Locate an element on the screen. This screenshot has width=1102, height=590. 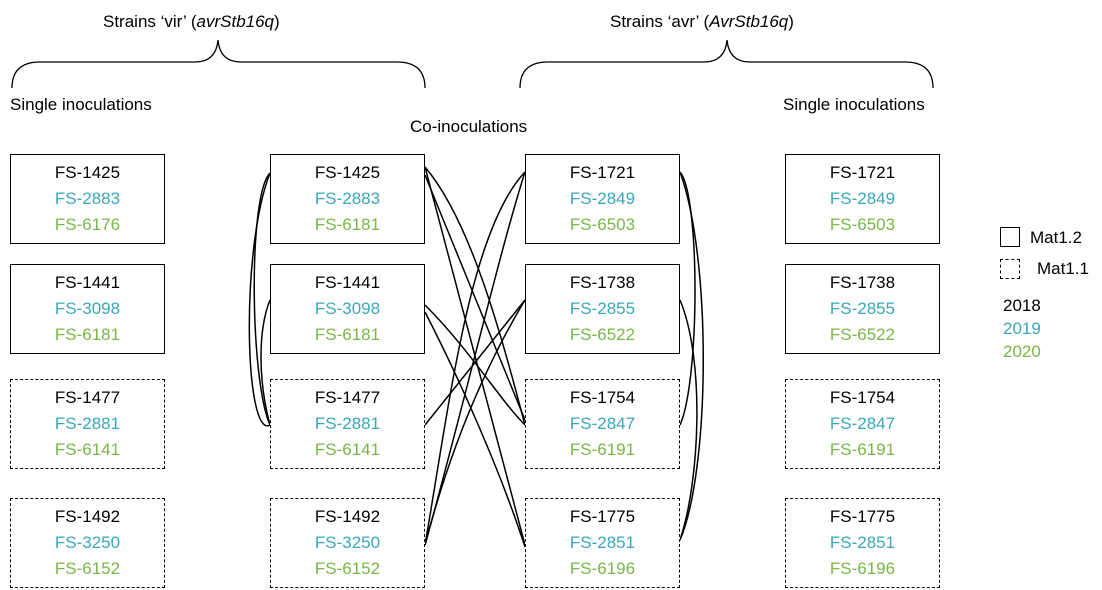
vir-header-gene: avrStb16q is located at coordinates (235, 21).